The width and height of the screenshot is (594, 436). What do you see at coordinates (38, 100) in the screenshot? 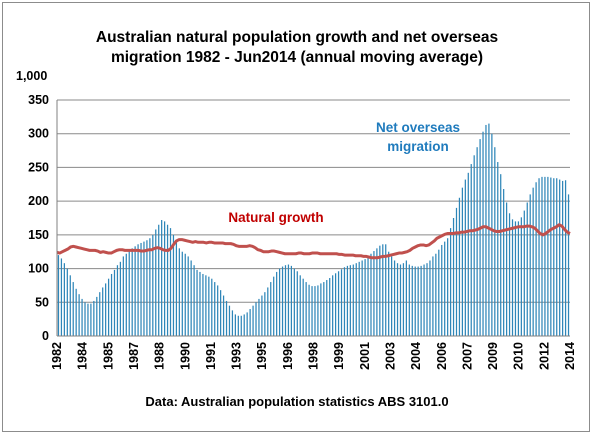
I see `y-tick-label: 350` at bounding box center [38, 100].